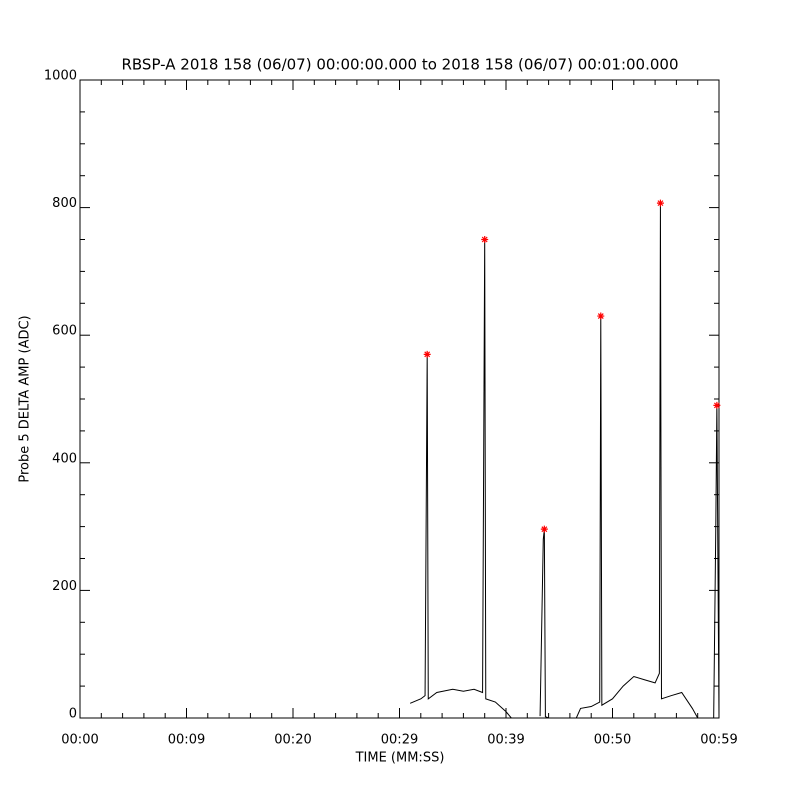  Describe the element at coordinates (64, 458) in the screenshot. I see `y-tick-label: 400` at that location.